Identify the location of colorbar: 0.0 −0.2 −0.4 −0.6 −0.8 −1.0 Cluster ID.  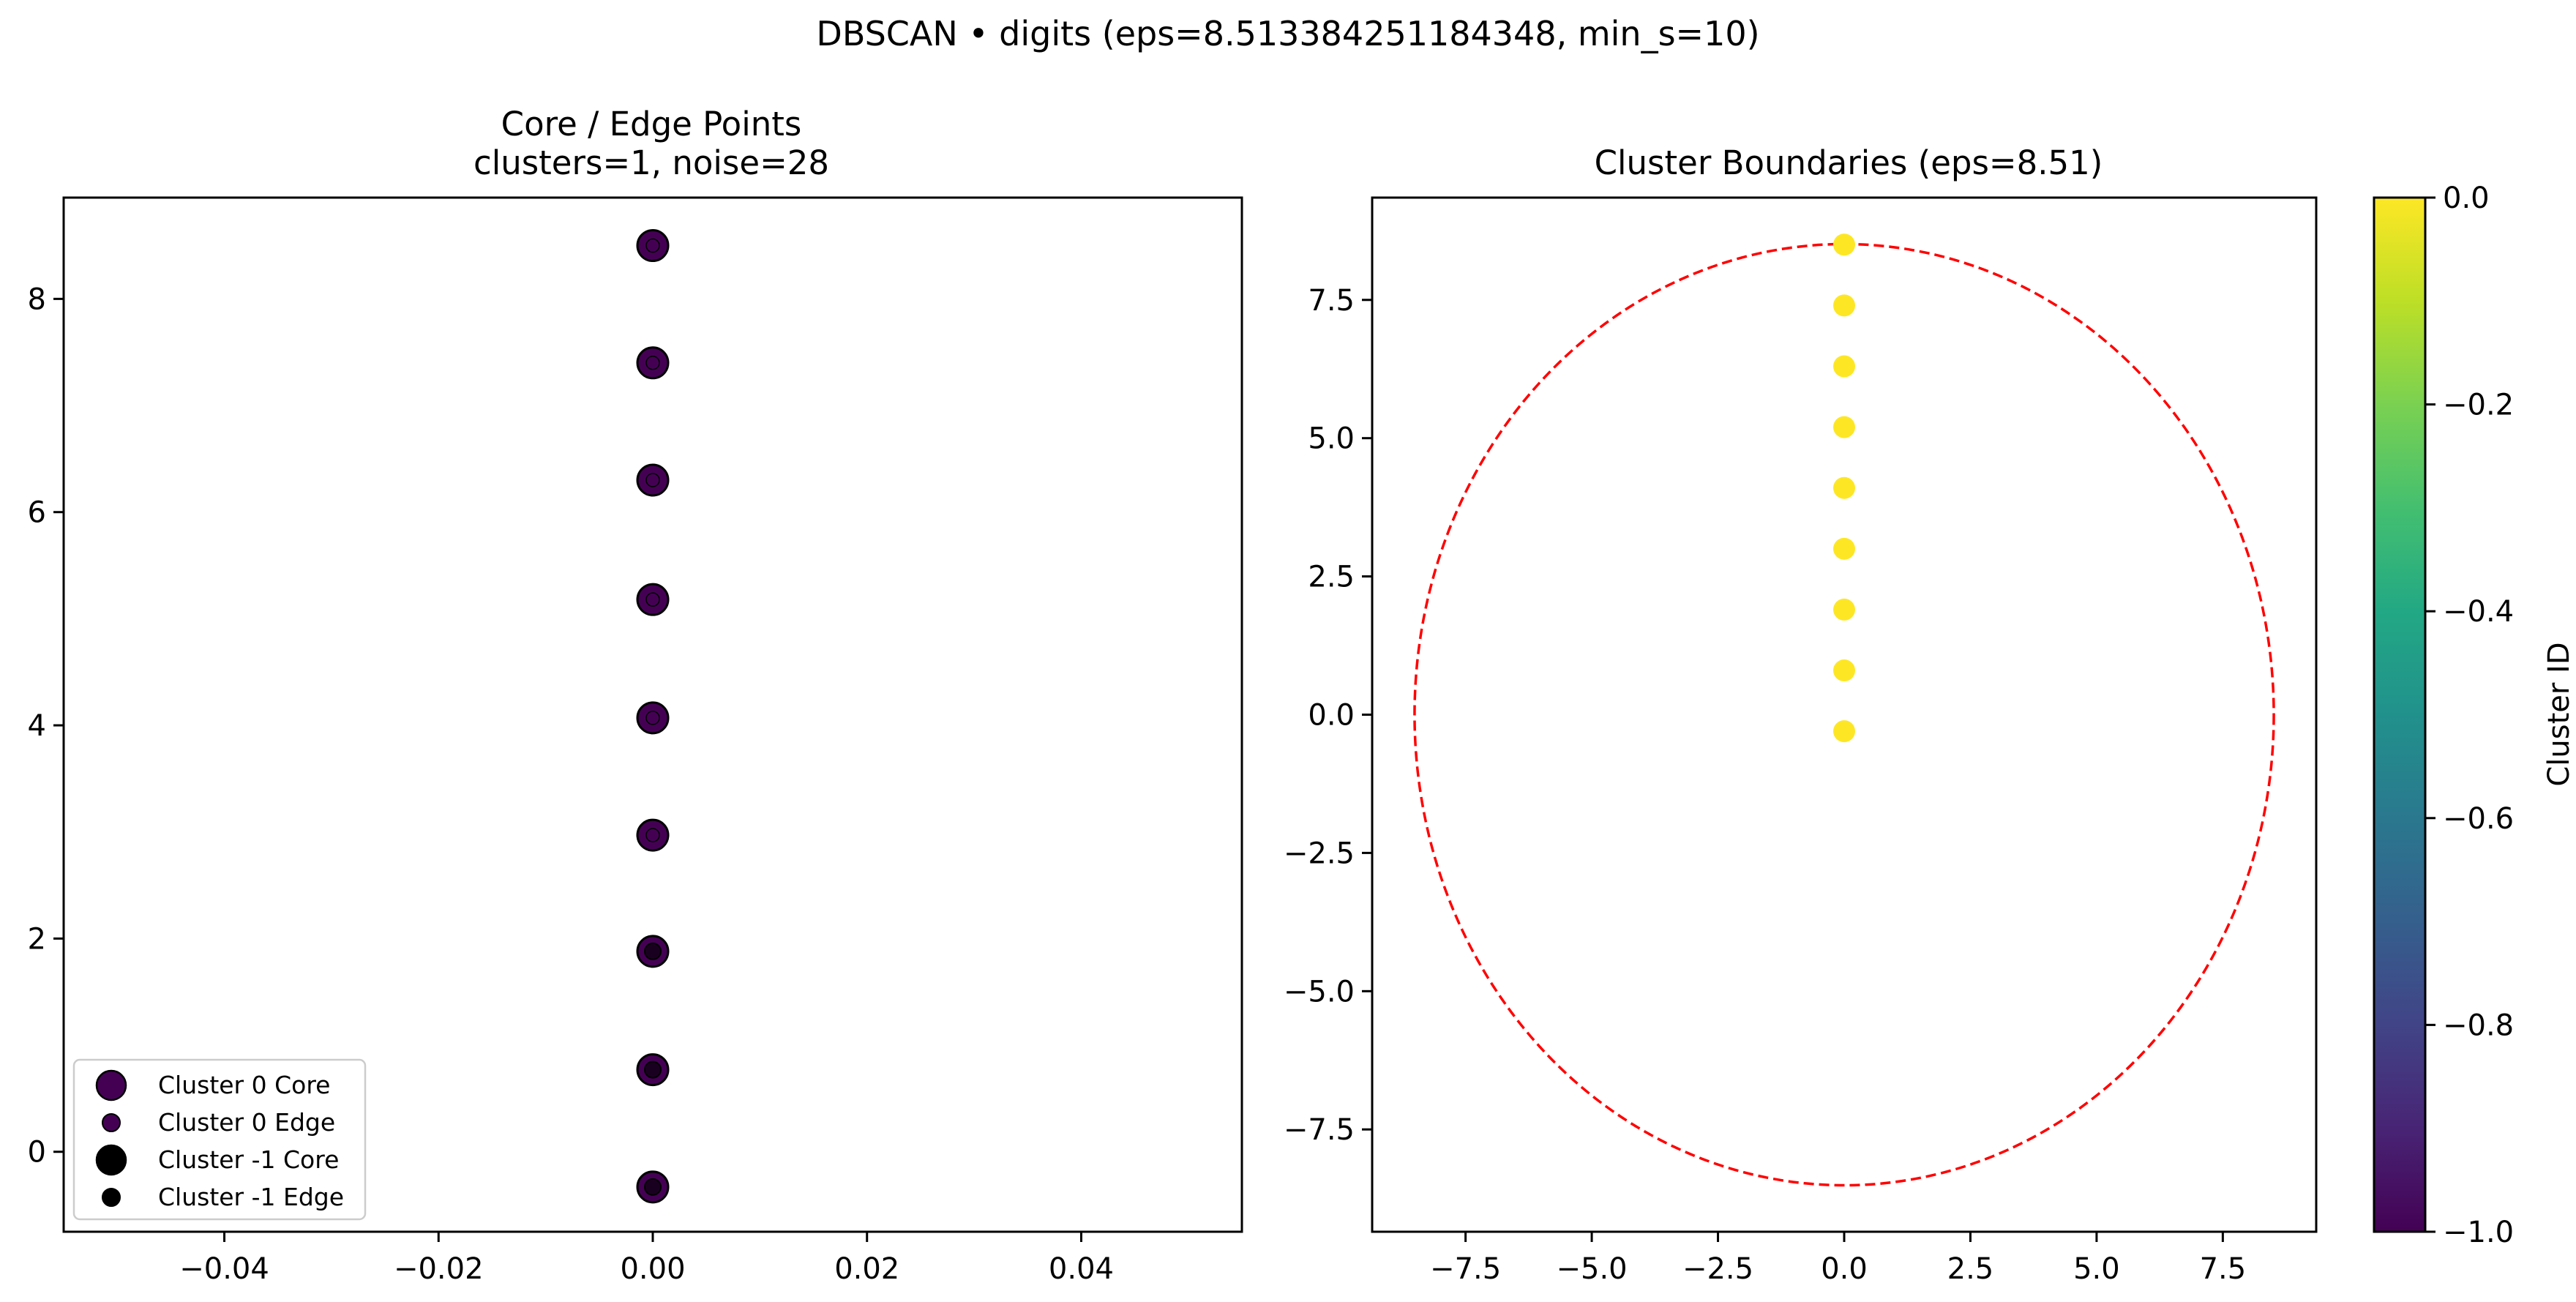
(2474, 716).